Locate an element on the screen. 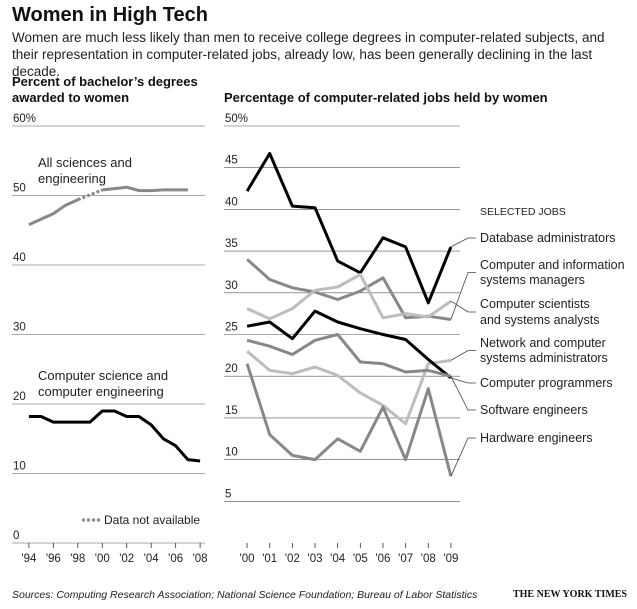 The width and height of the screenshot is (637, 609). x-tick-label: '94 is located at coordinates (29, 559).